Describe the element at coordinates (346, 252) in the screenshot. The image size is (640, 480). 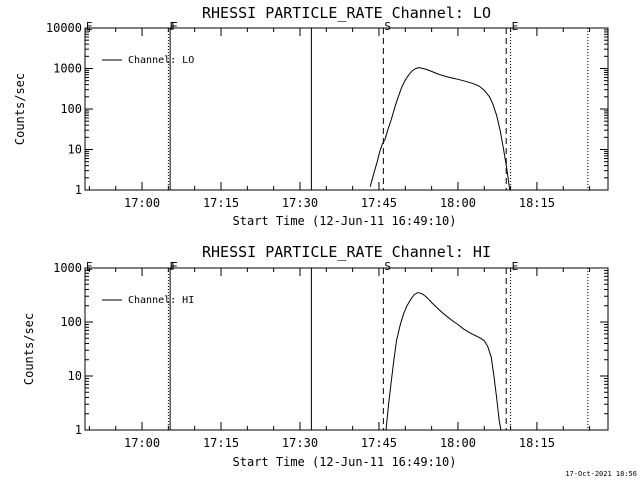
I see `chart-title: RHESSI PARTICLE_RATE Channel: HI` at that location.